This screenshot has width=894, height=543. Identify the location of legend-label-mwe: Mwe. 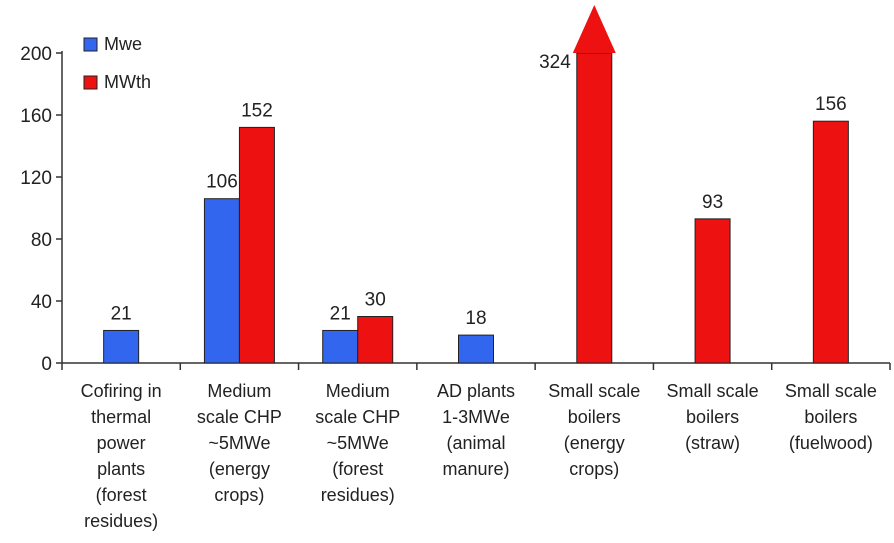
(123, 44).